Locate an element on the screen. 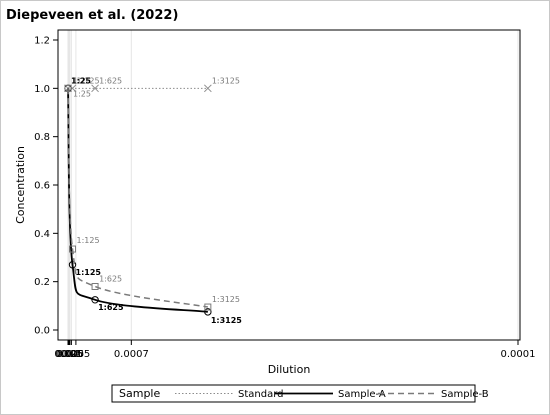 The image size is (550, 415). x-axis-label: Dilution is located at coordinates (289, 369).